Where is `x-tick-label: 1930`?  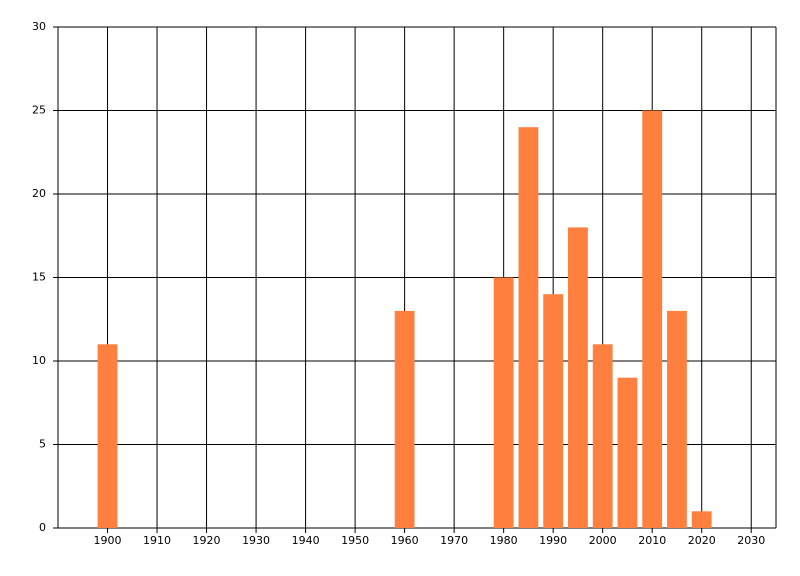
x-tick-label: 1930 is located at coordinates (256, 540).